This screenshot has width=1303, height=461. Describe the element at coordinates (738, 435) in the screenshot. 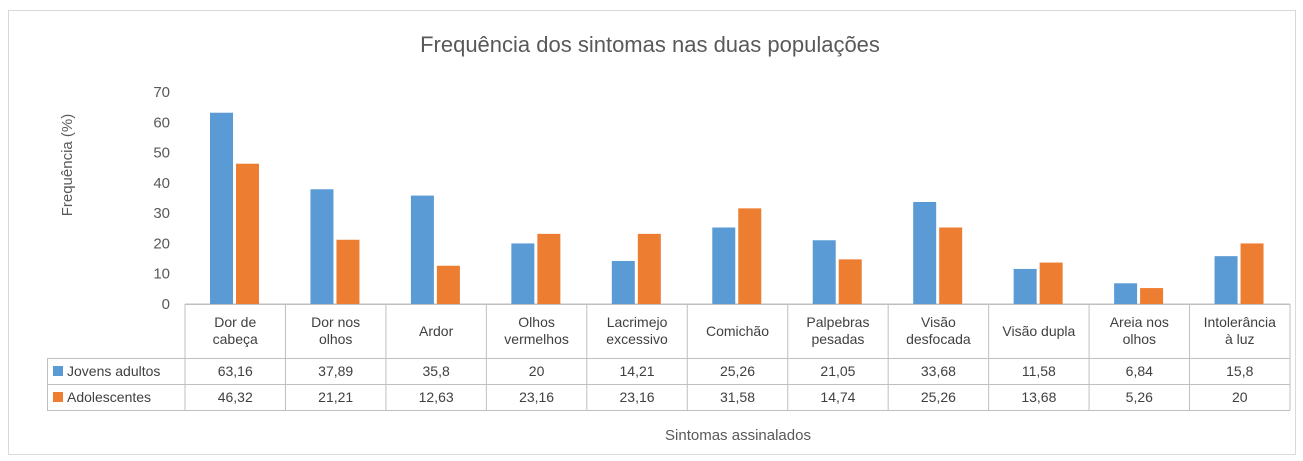

I see `x-axis-label: Sintomas assinalados` at that location.